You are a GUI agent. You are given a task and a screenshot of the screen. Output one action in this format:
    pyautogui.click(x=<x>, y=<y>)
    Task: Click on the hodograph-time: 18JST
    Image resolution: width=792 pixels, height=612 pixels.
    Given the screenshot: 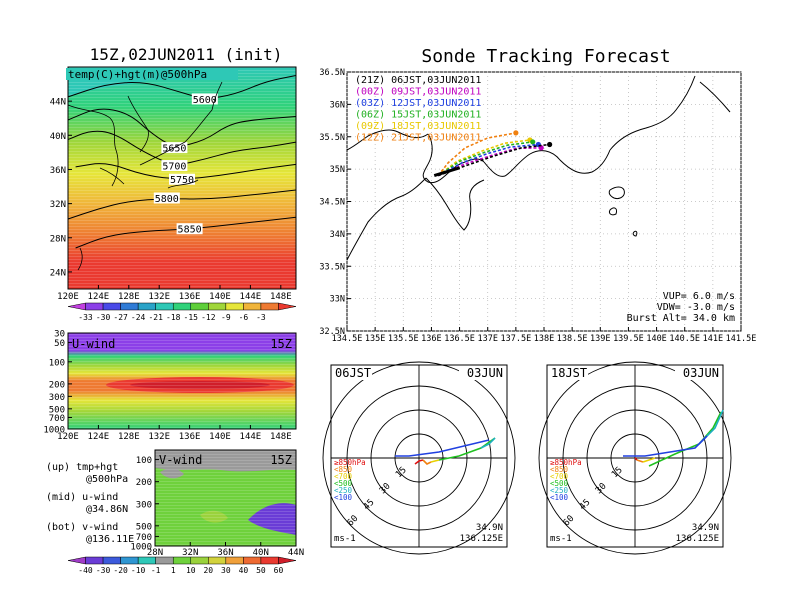 What is the action you would take?
    pyautogui.click(x=569, y=373)
    